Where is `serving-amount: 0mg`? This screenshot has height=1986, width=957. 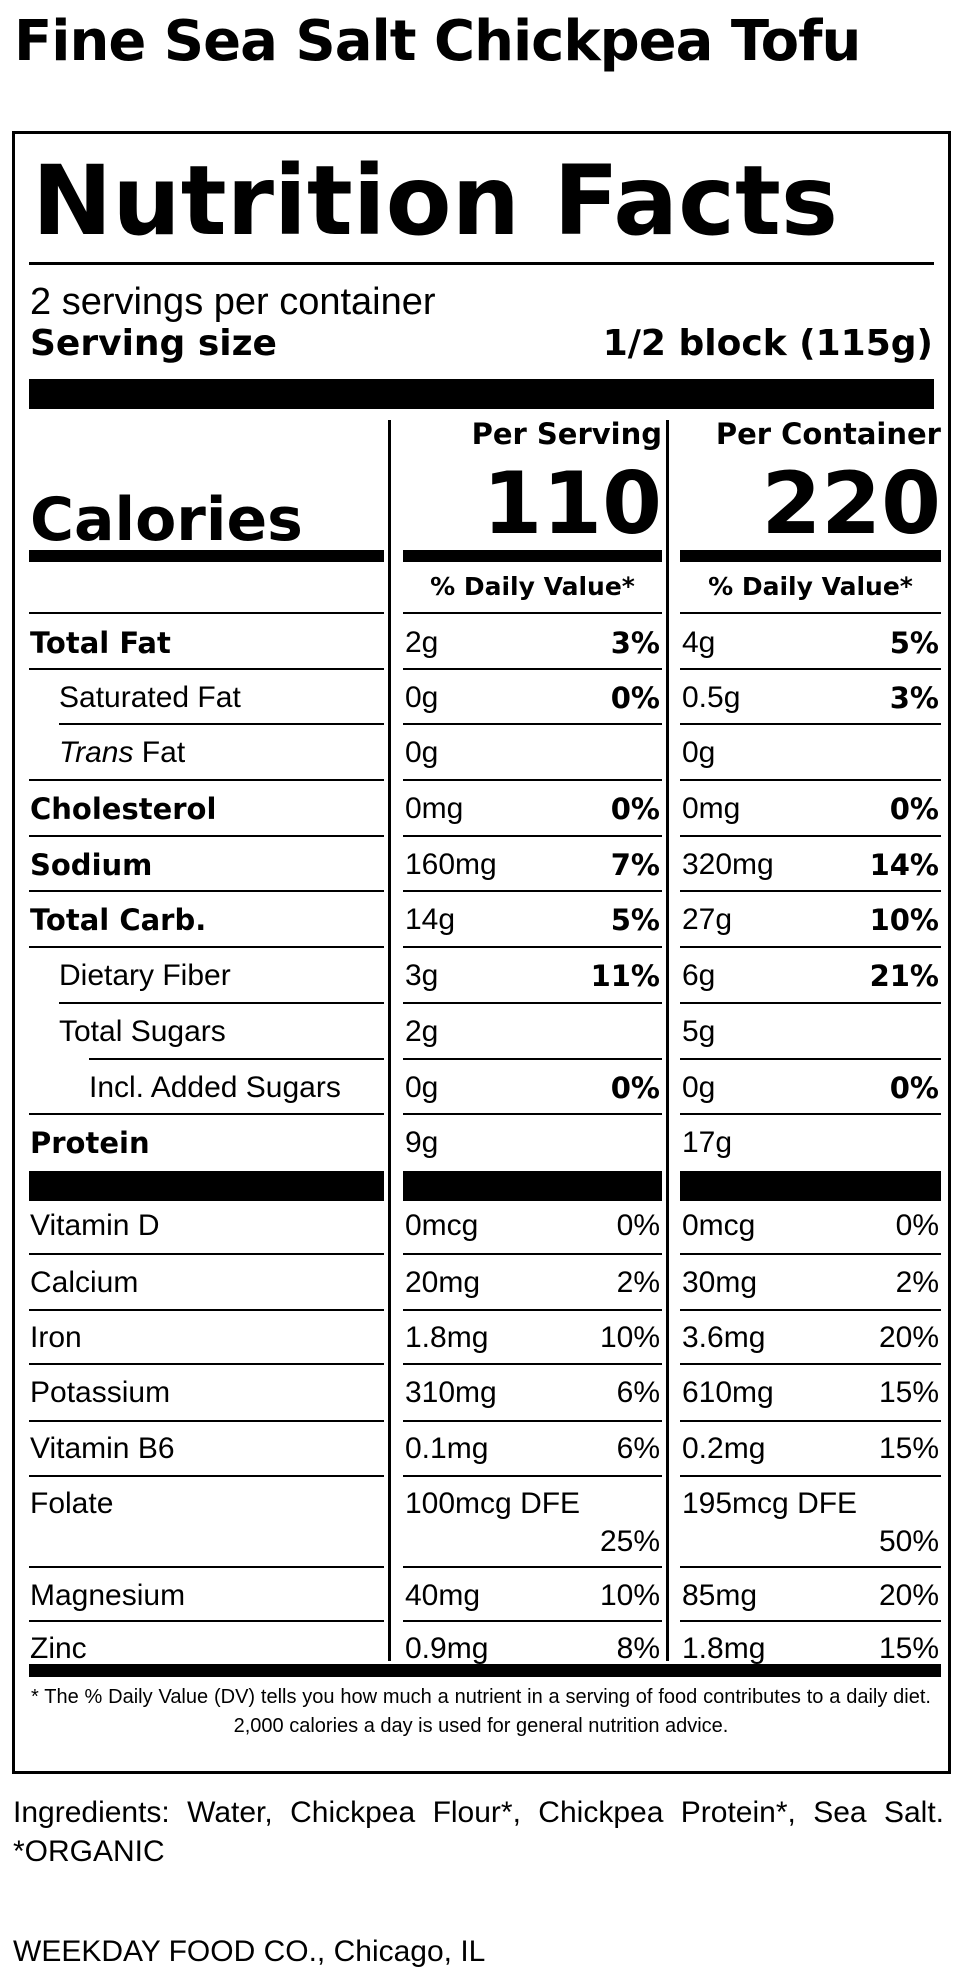 serving-amount: 0mg is located at coordinates (434, 808).